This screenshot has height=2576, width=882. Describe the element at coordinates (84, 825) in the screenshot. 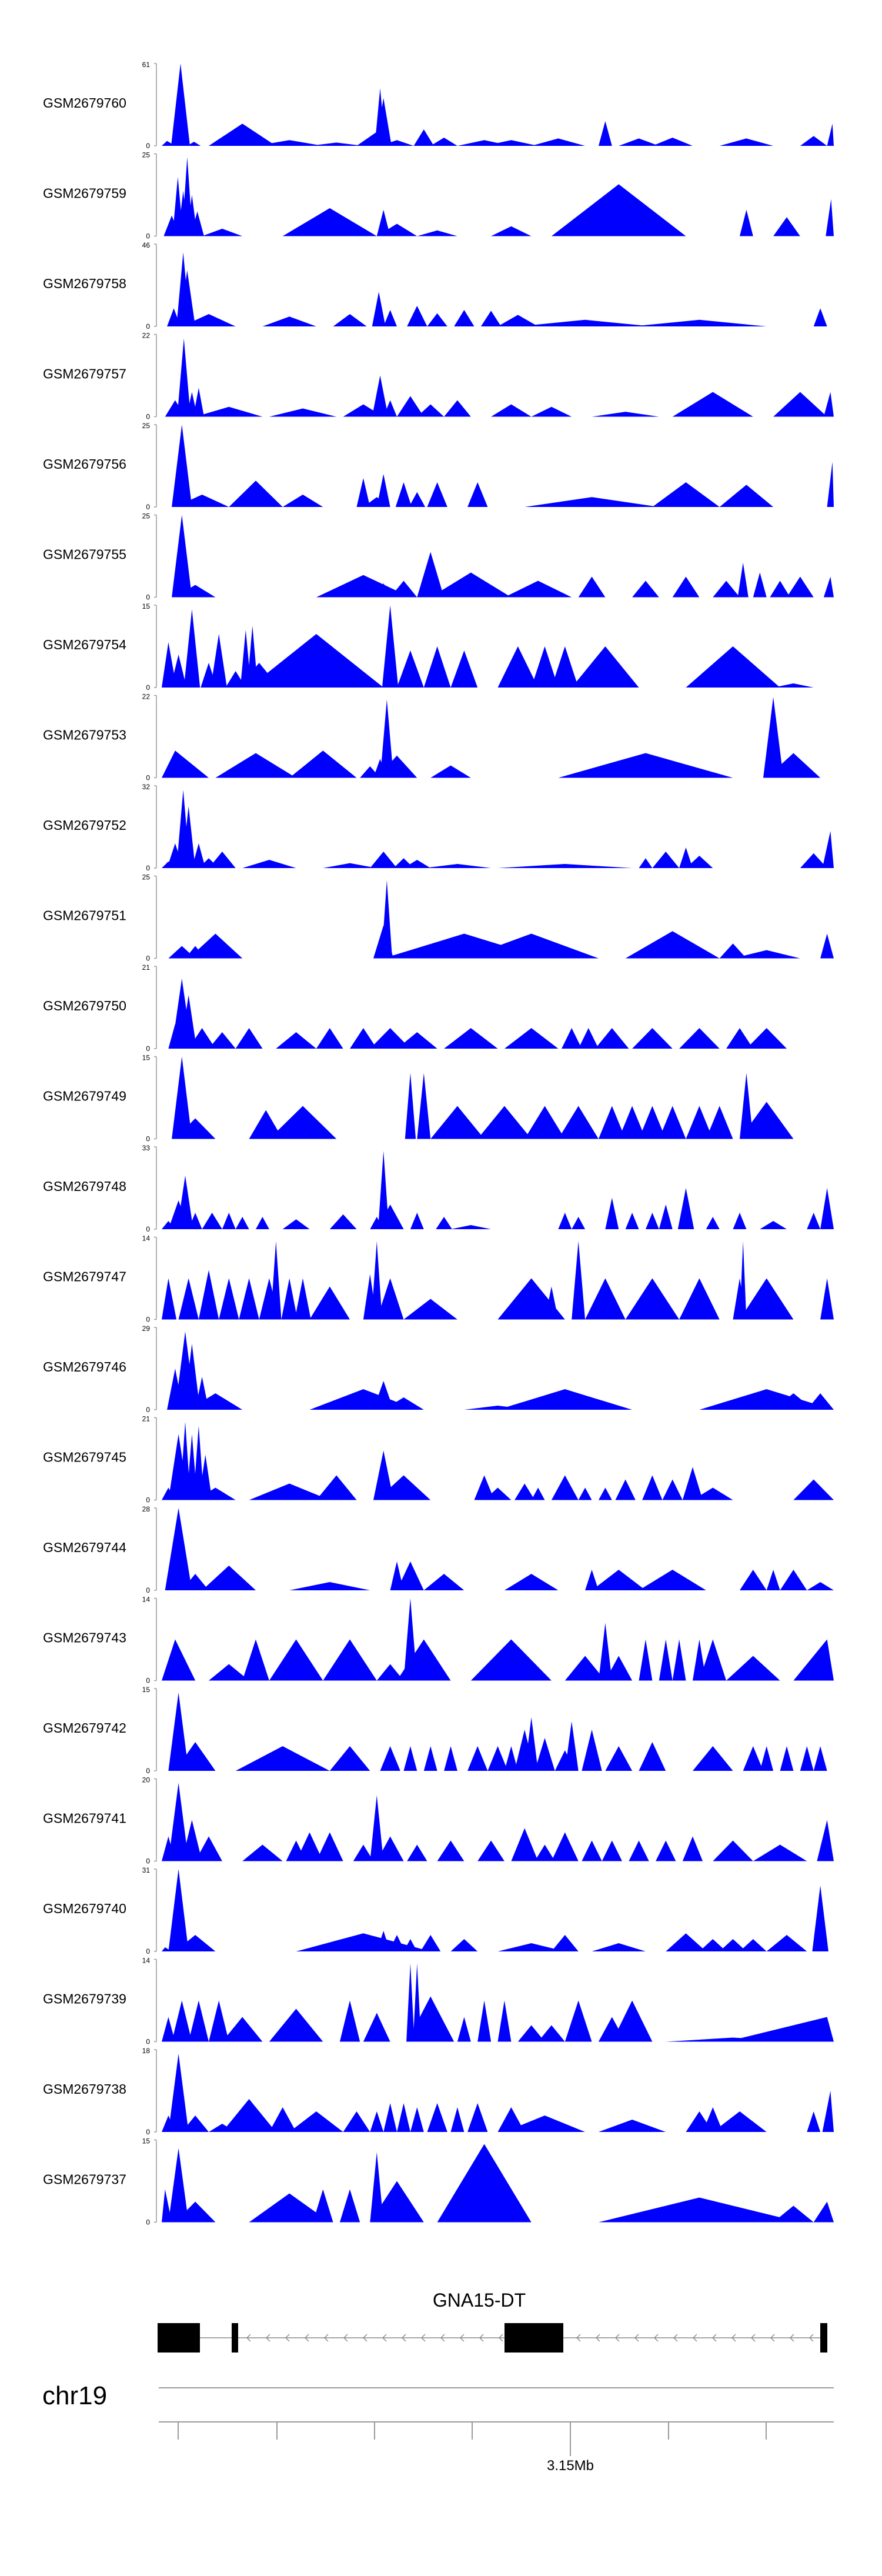

I see `track-label: GSM2679752` at that location.